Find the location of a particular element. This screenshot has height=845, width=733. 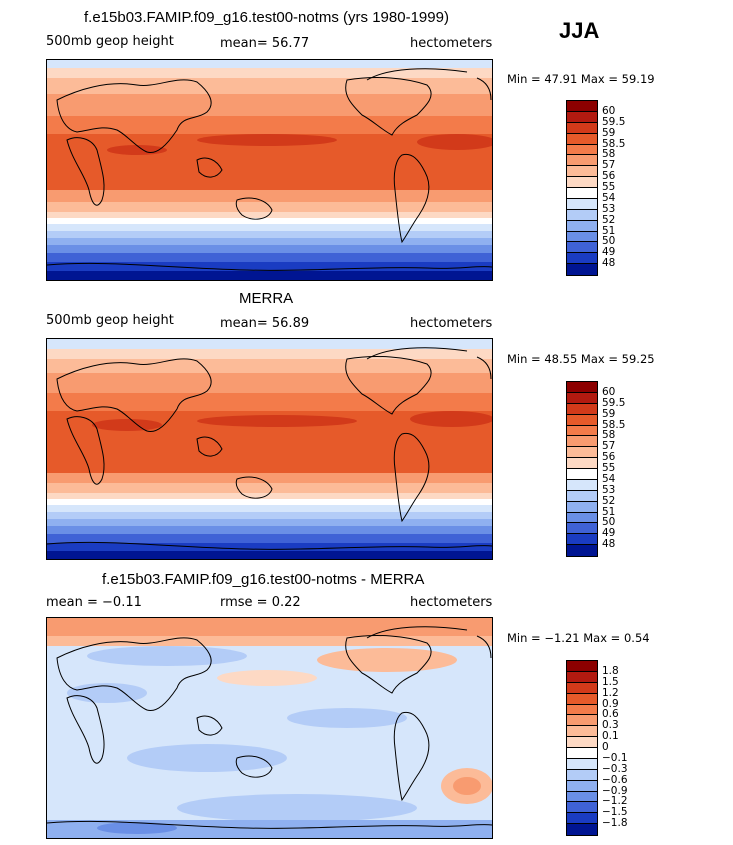

colorbar-tick-label: 50 is located at coordinates (609, 241).